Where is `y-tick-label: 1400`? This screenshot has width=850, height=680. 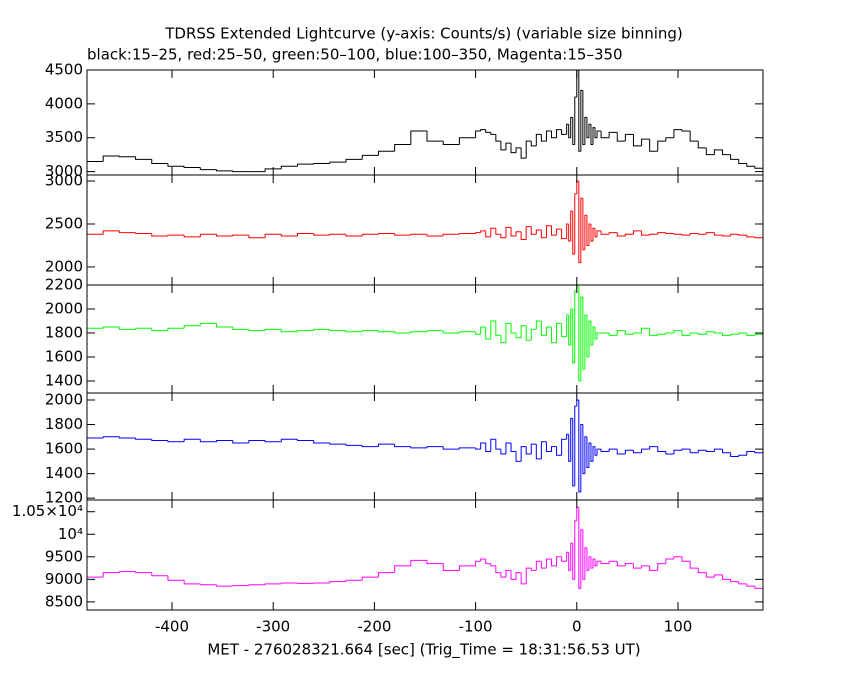
y-tick-label: 1400 is located at coordinates (64, 473).